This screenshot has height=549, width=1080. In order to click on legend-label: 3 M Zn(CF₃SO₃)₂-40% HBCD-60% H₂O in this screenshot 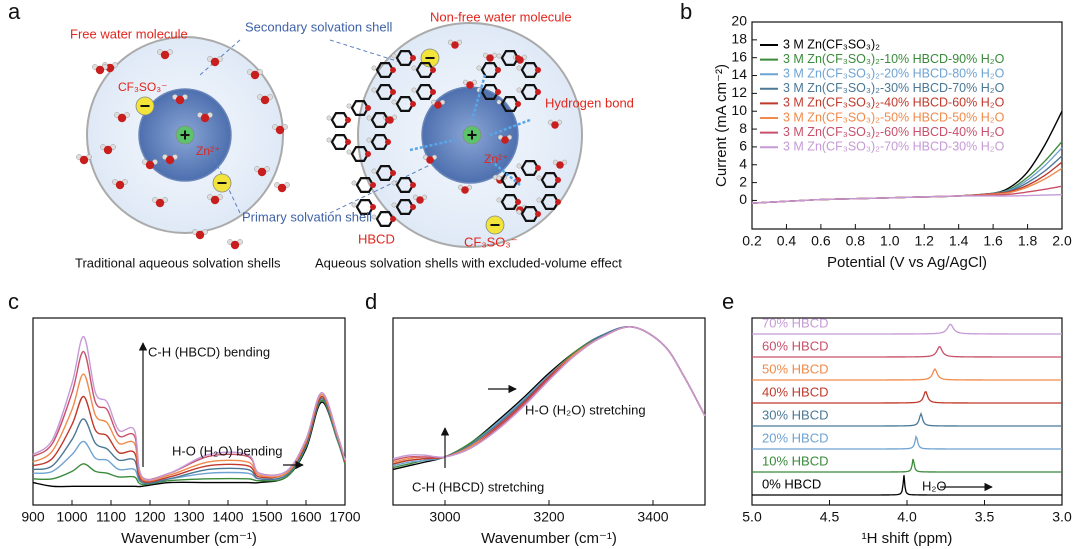, I will do `click(894, 103)`.